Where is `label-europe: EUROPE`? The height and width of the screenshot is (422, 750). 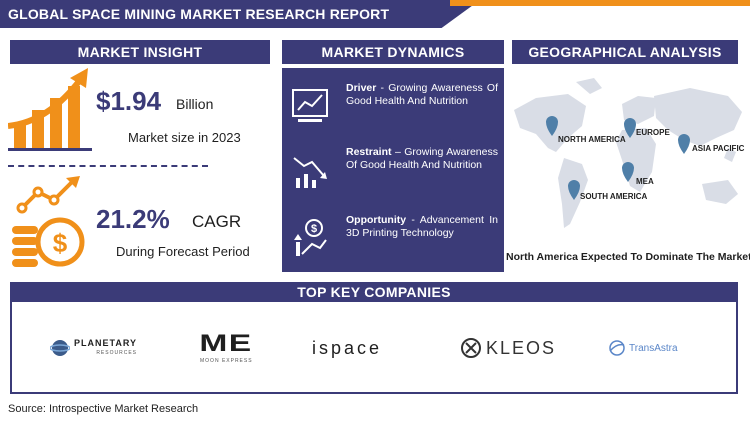 label-europe: EUROPE is located at coordinates (653, 132).